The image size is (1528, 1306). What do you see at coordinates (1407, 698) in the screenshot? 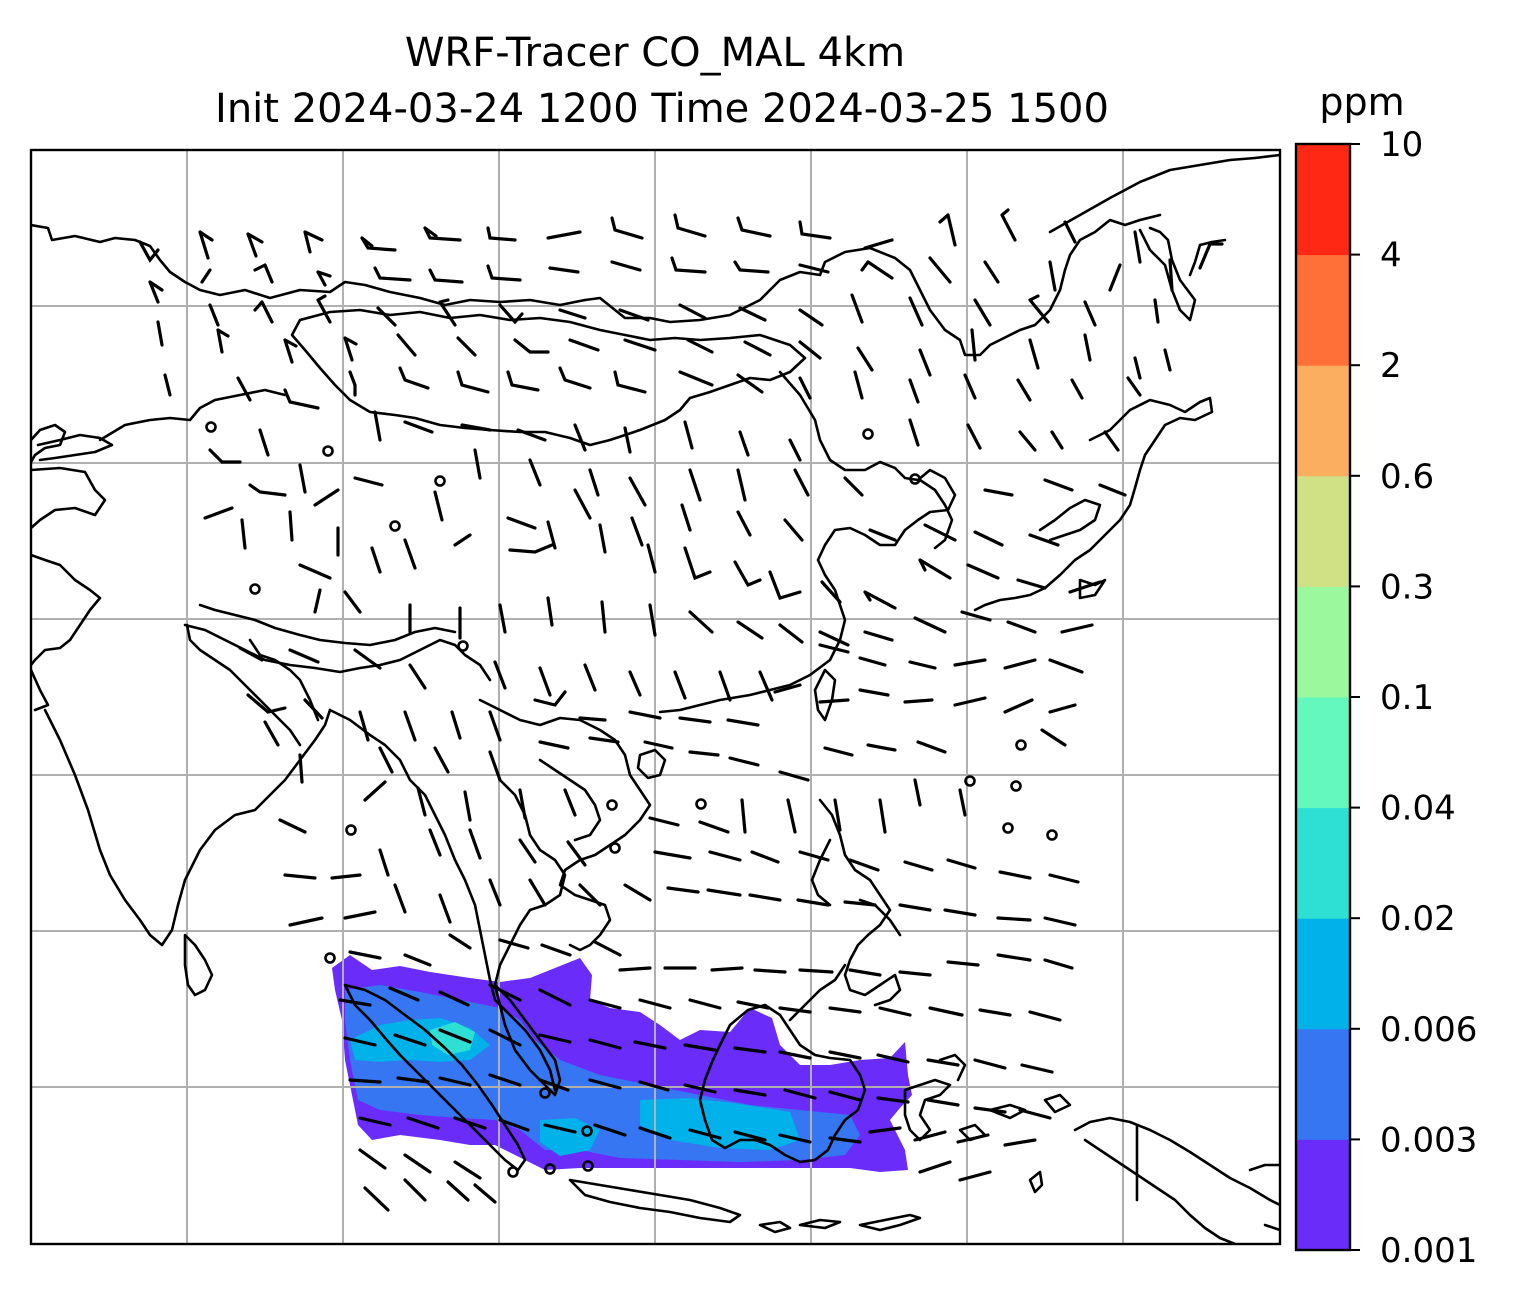
I see `colorbar-tick-label: 0.1` at bounding box center [1407, 698].